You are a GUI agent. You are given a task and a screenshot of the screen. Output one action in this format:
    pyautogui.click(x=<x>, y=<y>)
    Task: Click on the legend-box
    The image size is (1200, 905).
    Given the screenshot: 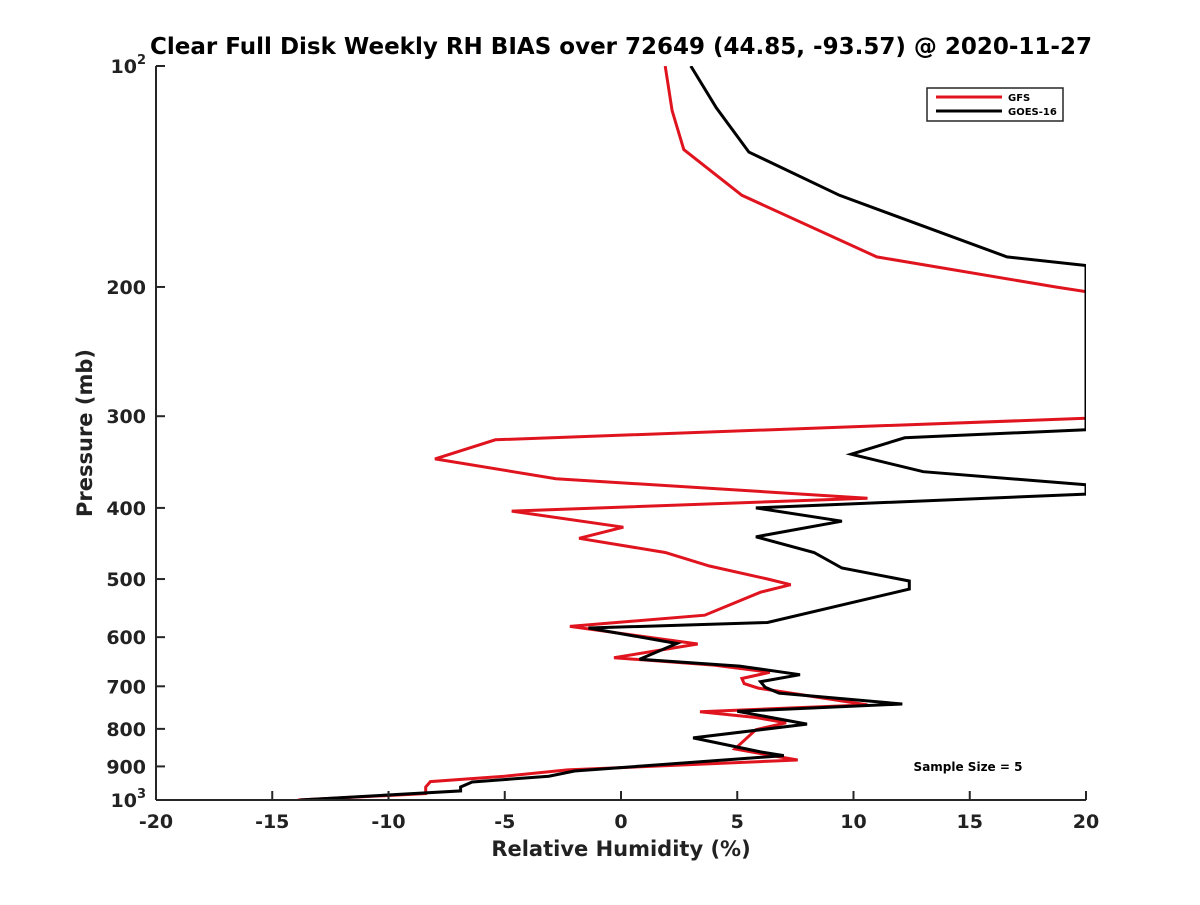 What is the action you would take?
    pyautogui.click(x=995, y=104)
    